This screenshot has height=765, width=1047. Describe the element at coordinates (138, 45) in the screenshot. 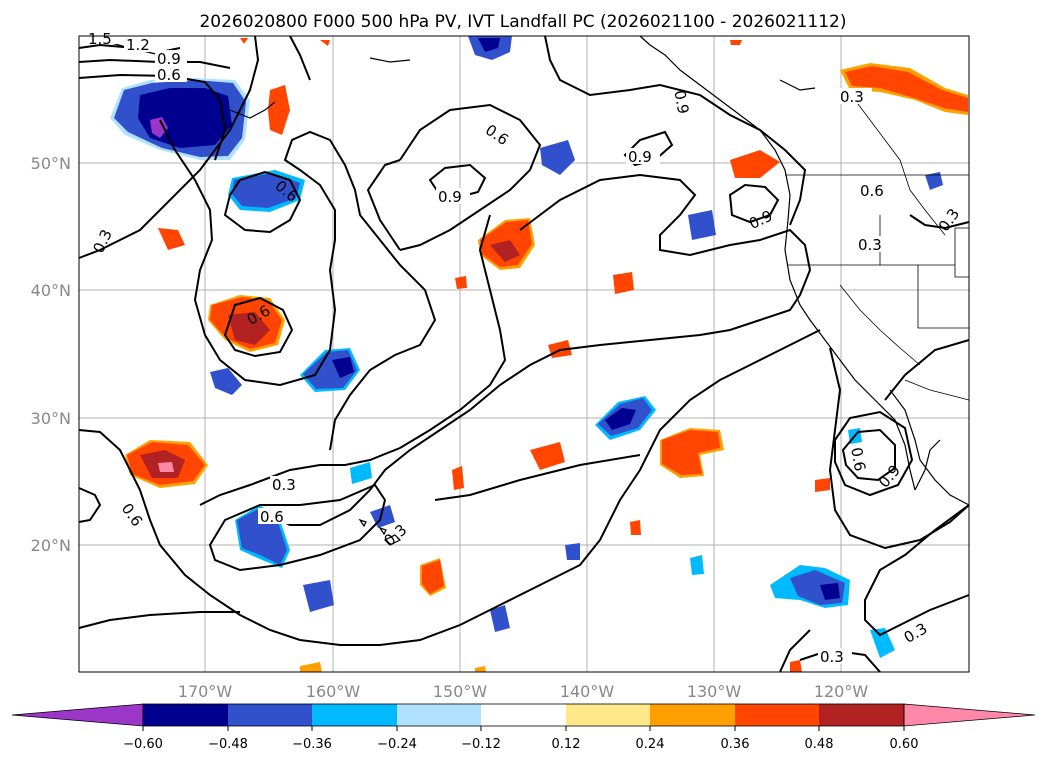

I see `contour-label-1.2: 1.2` at that location.